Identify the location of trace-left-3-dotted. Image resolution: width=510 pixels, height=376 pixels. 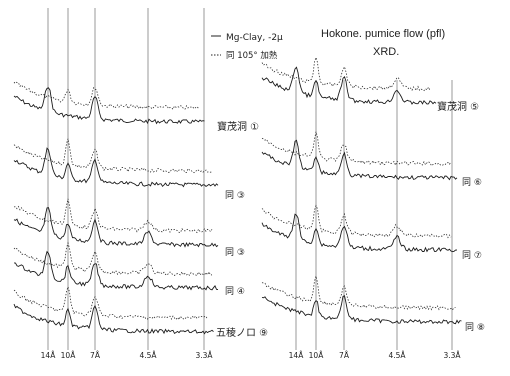
(113, 216).